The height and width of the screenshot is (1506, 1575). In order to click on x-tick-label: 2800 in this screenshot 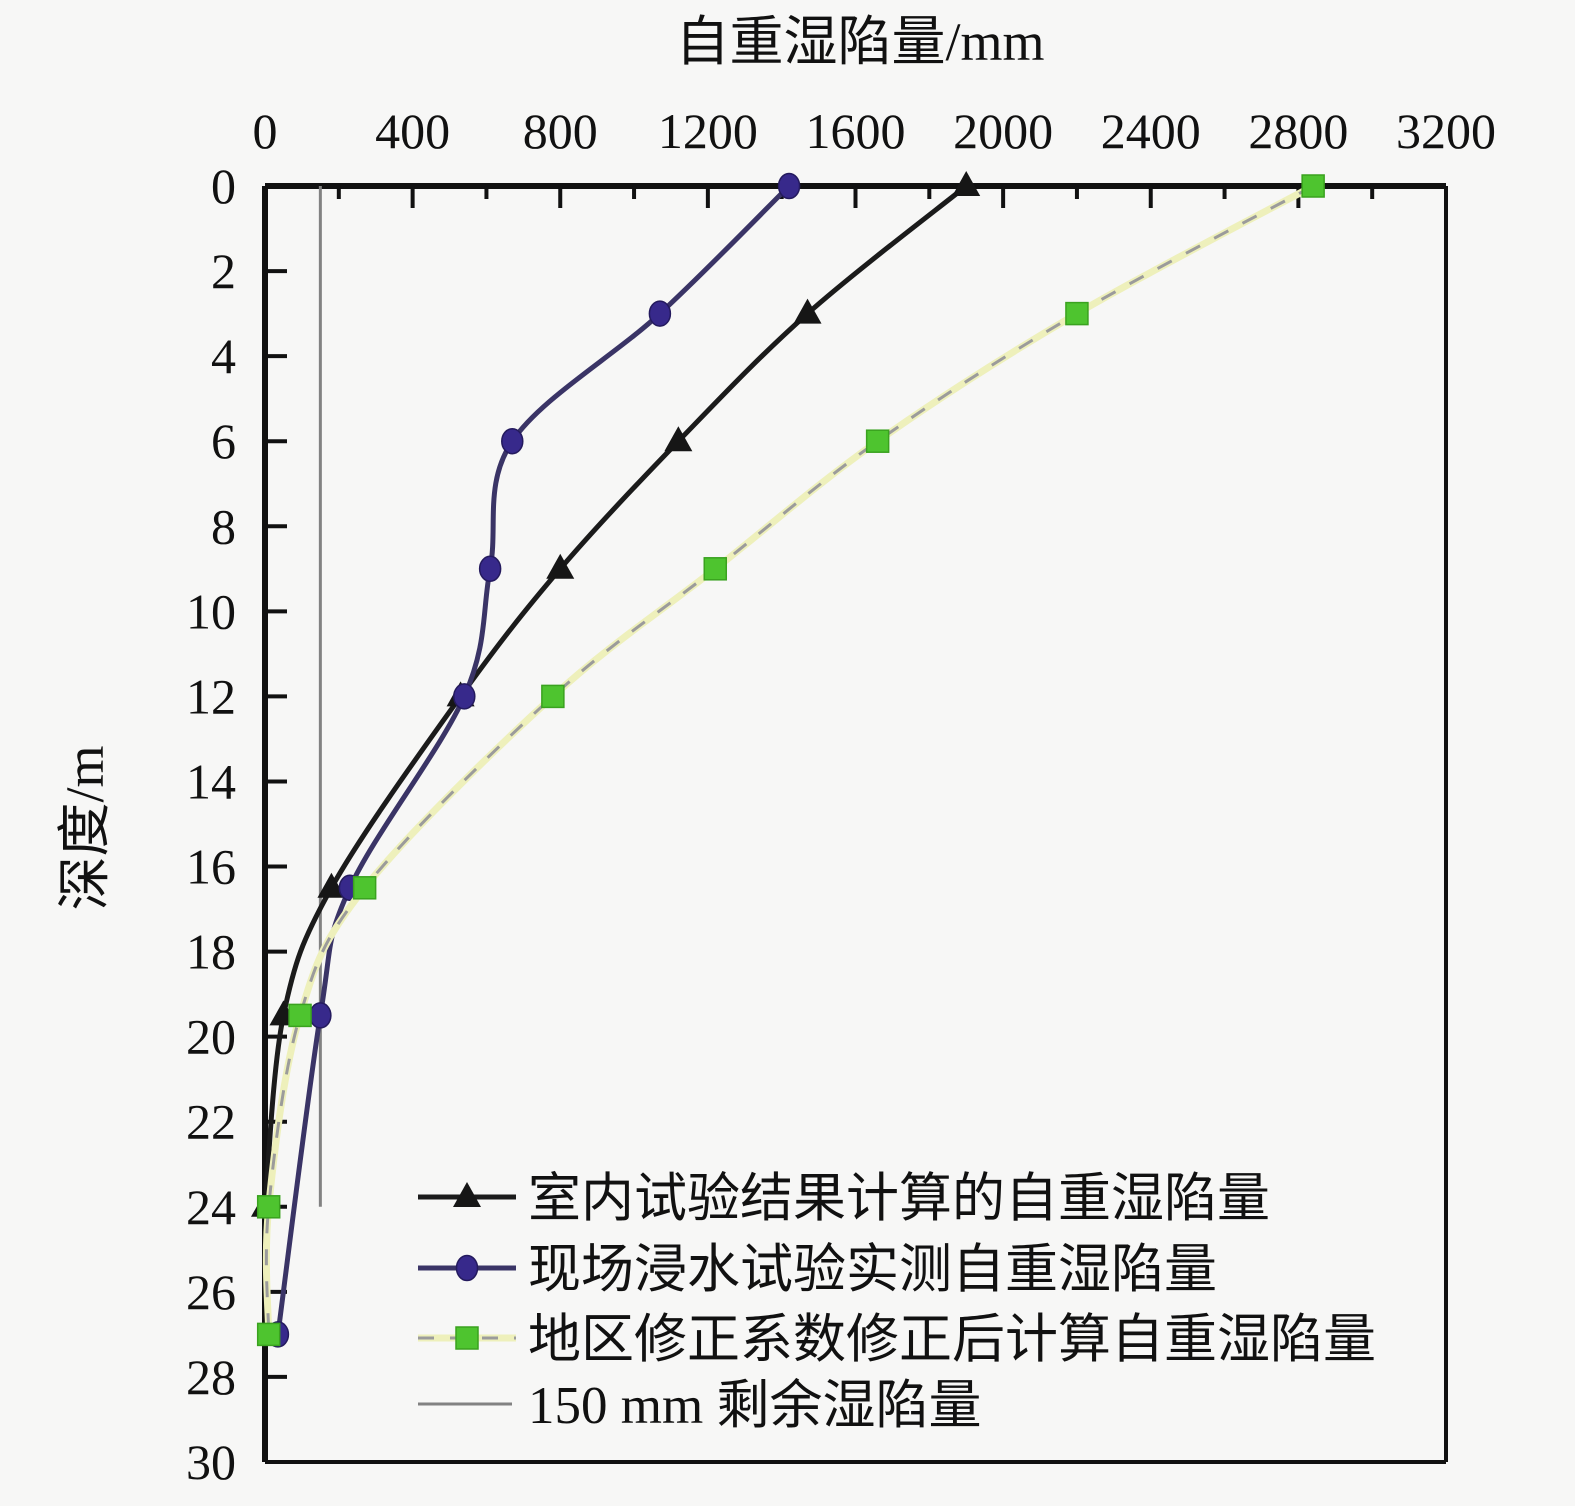, I will do `click(1298, 131)`.